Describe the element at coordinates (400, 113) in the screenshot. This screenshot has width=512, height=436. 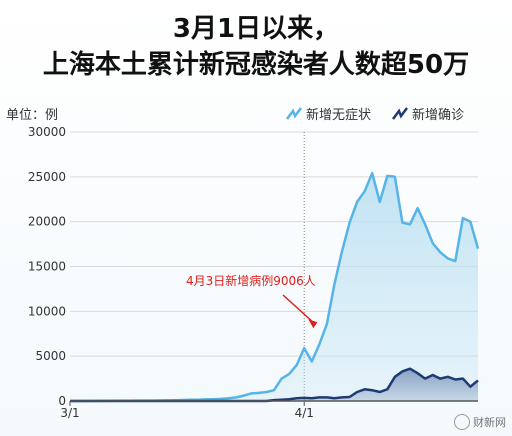
I see `legend-confirmed-icon` at that location.